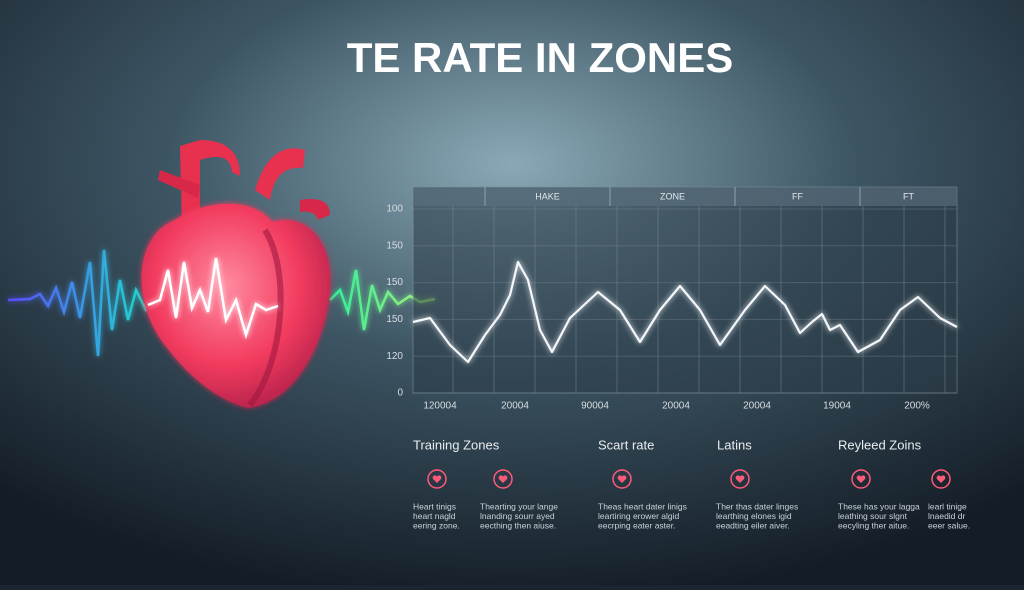 Image resolution: width=1024 pixels, height=590 pixels. Describe the element at coordinates (637, 525) in the screenshot. I see `note-text: eecrping eater aster.` at that location.